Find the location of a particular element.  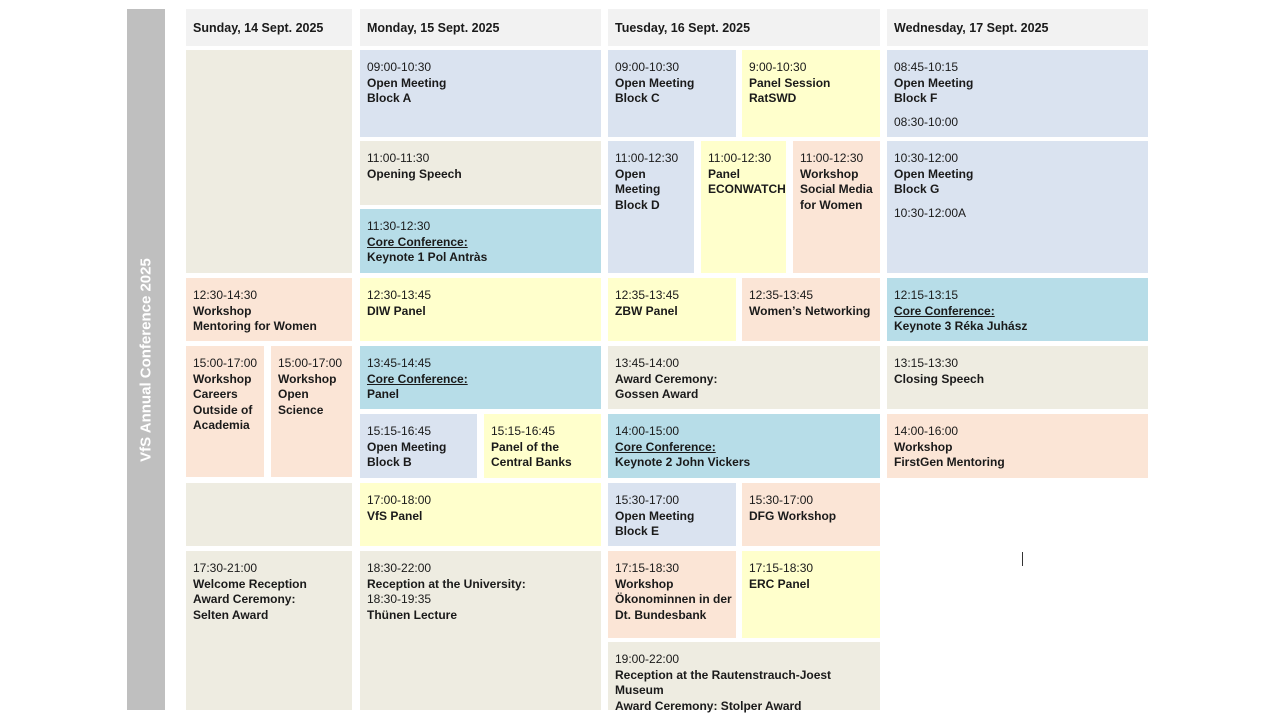

session-time: 11:30-12:30 is located at coordinates (399, 226).